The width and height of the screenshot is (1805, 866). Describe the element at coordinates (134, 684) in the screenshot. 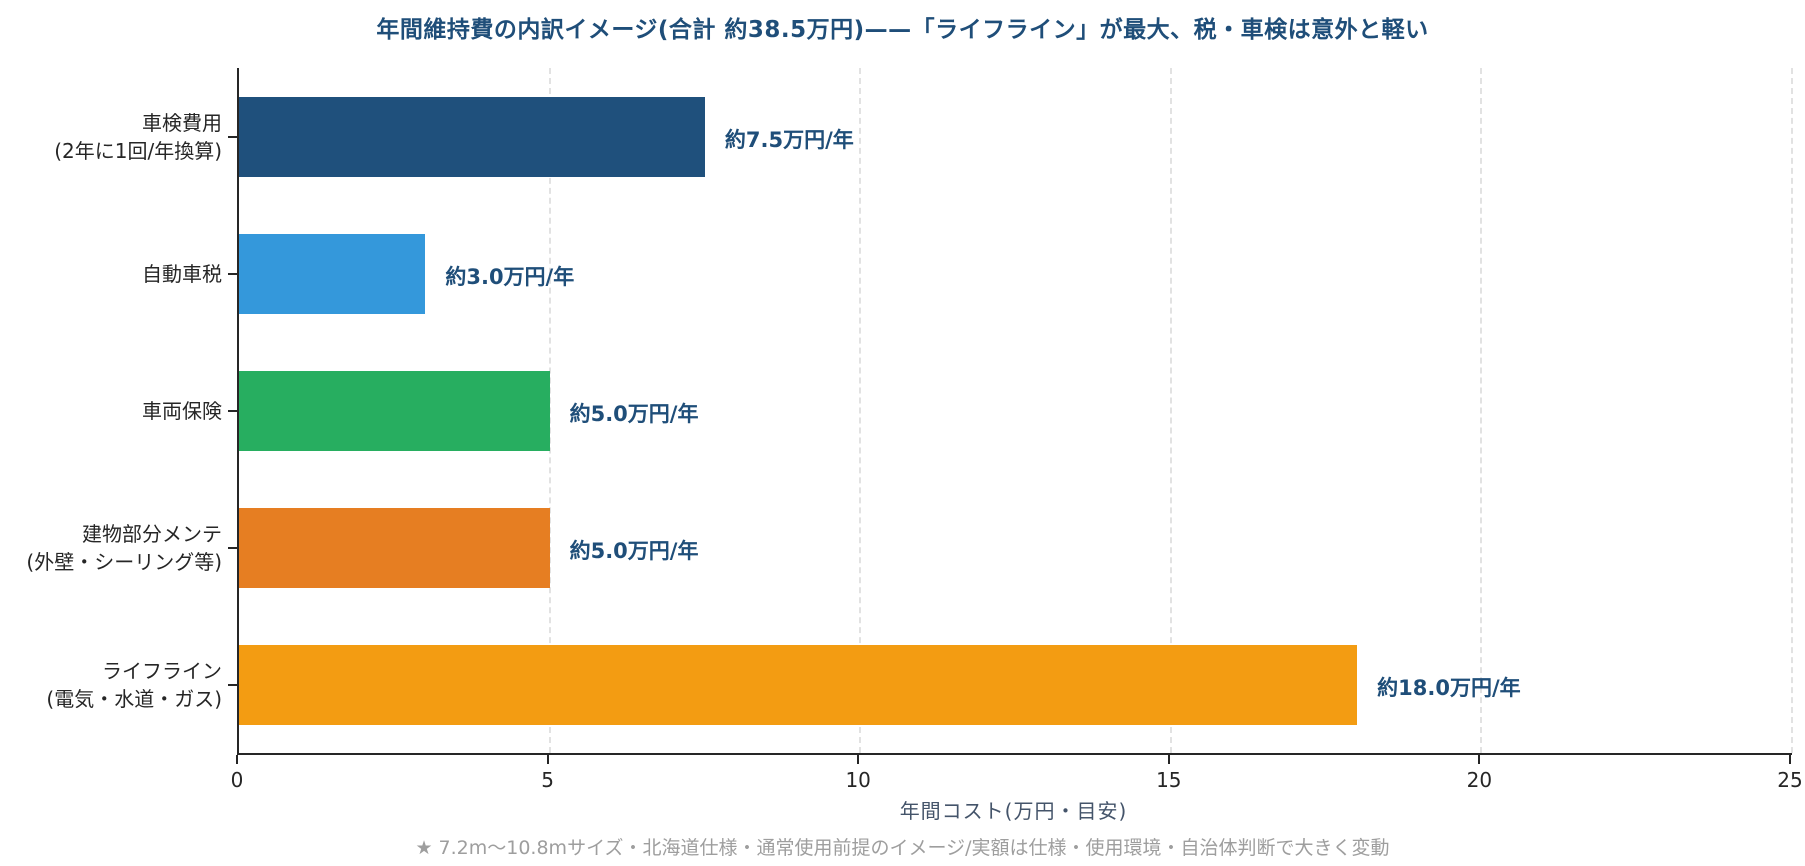

I see `category-label: ライフライン (電気・水道・ガス)` at that location.